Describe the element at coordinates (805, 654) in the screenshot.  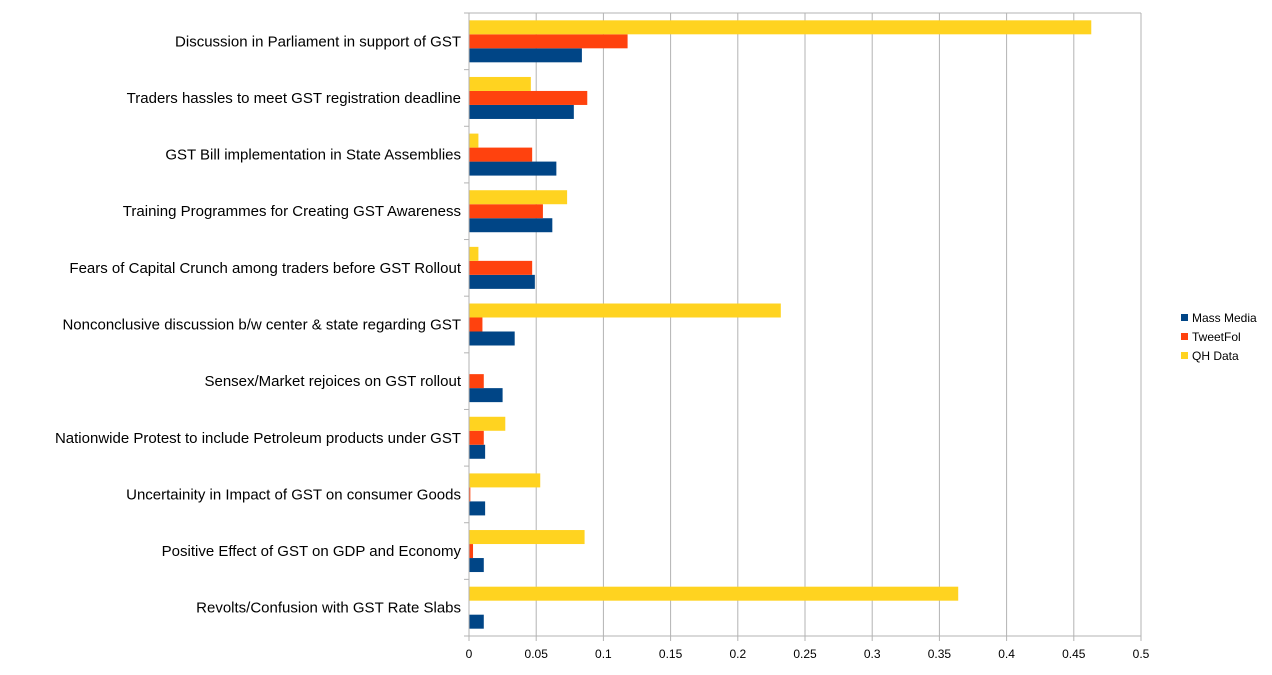
I see `x-tick-label: 0.25` at that location.